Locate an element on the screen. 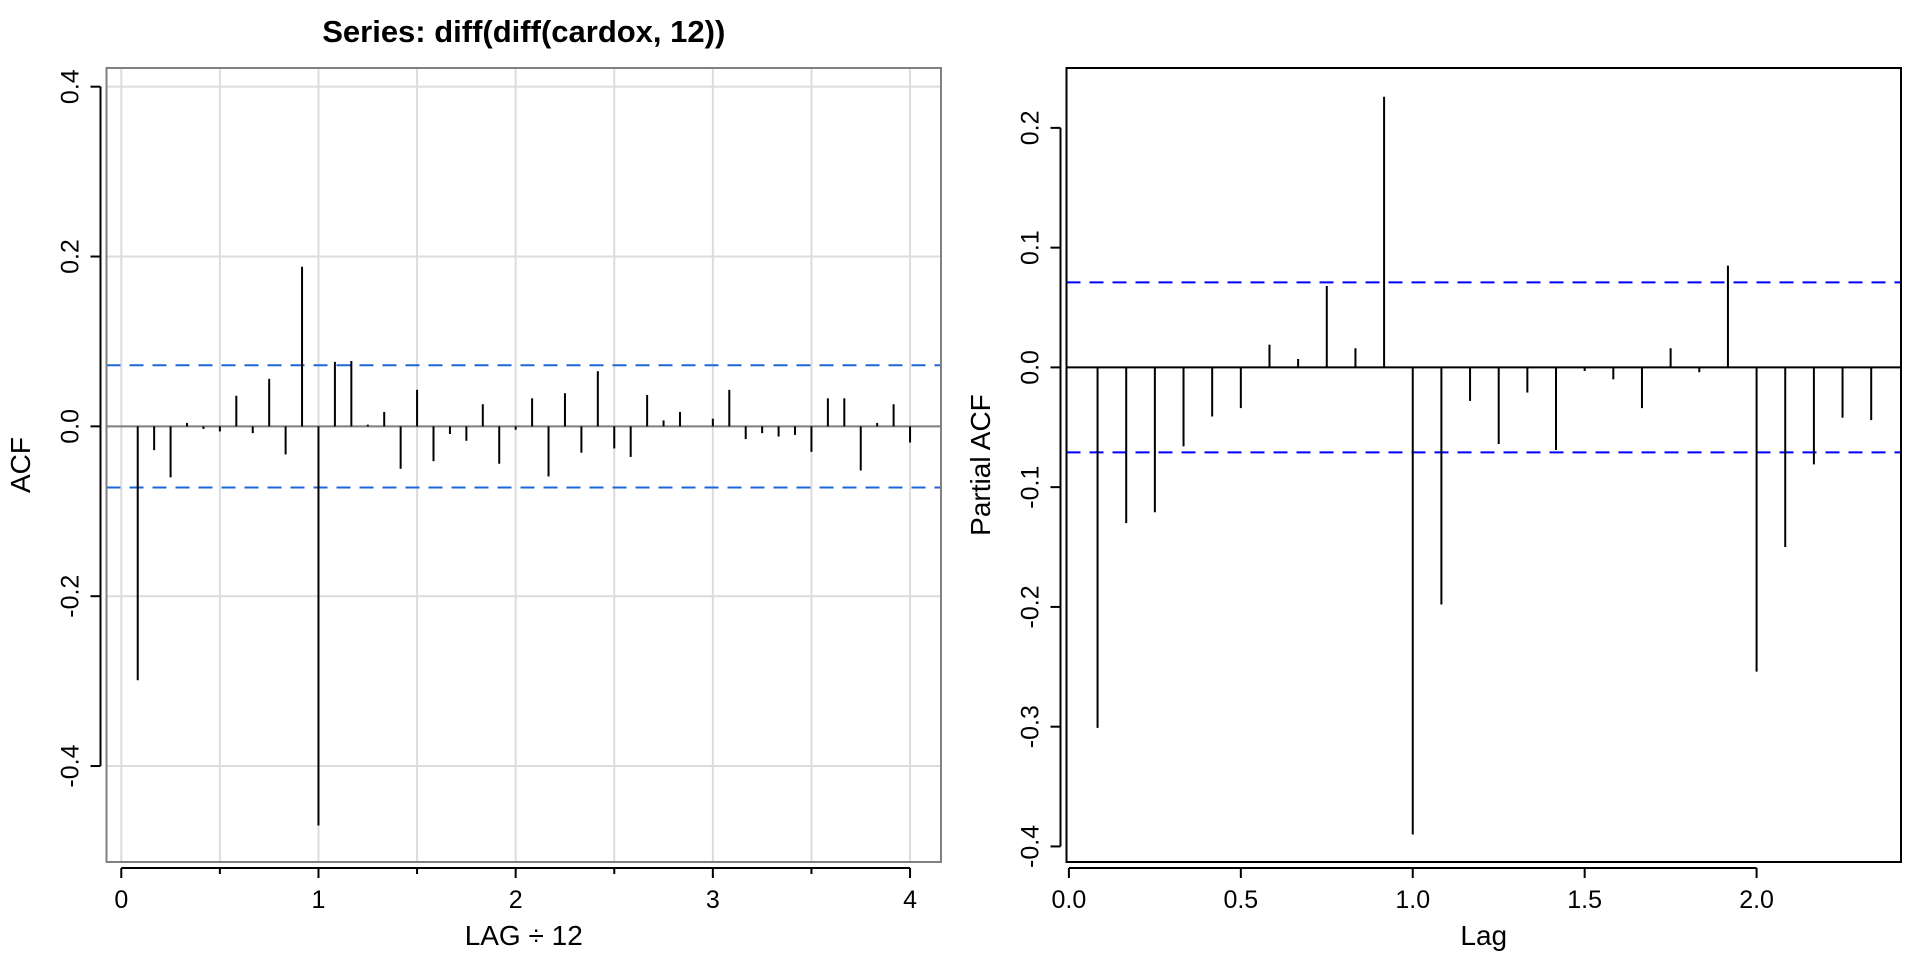 The height and width of the screenshot is (960, 1920). x-tick-label: 2 is located at coordinates (516, 900).